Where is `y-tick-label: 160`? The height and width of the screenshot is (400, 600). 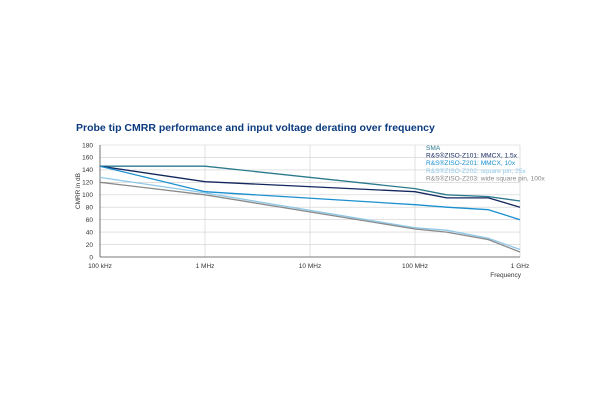 y-tick-label: 160 is located at coordinates (87, 158).